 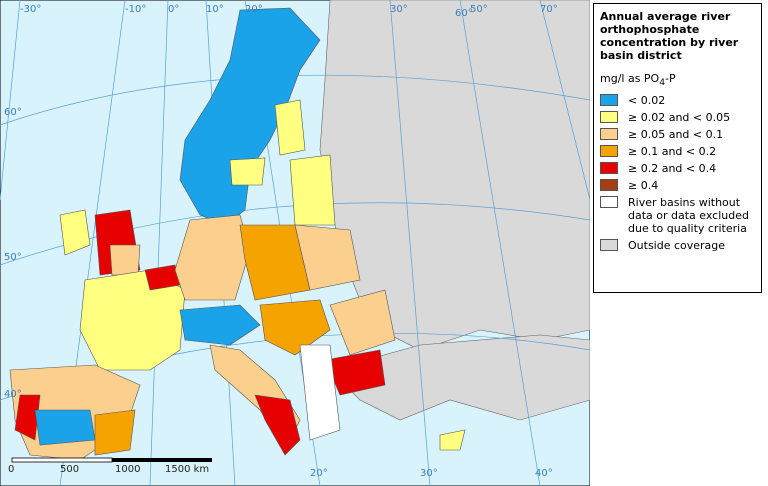 What do you see at coordinates (459, 377) in the screenshot?
I see `outside-land` at bounding box center [459, 377].